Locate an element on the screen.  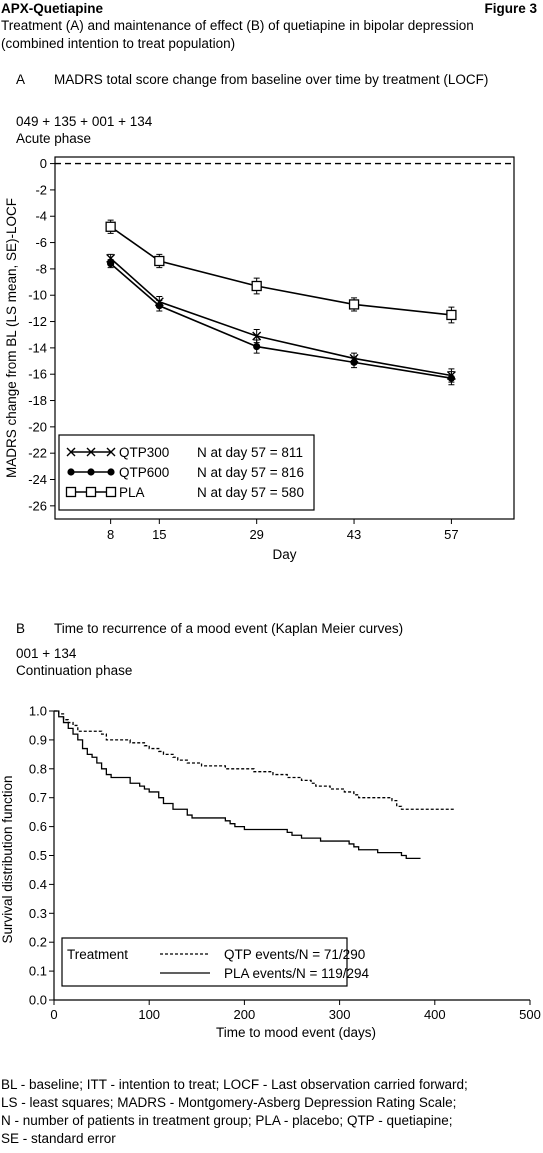
chart-a-y-tick-label: -16 is located at coordinates (37, 374).